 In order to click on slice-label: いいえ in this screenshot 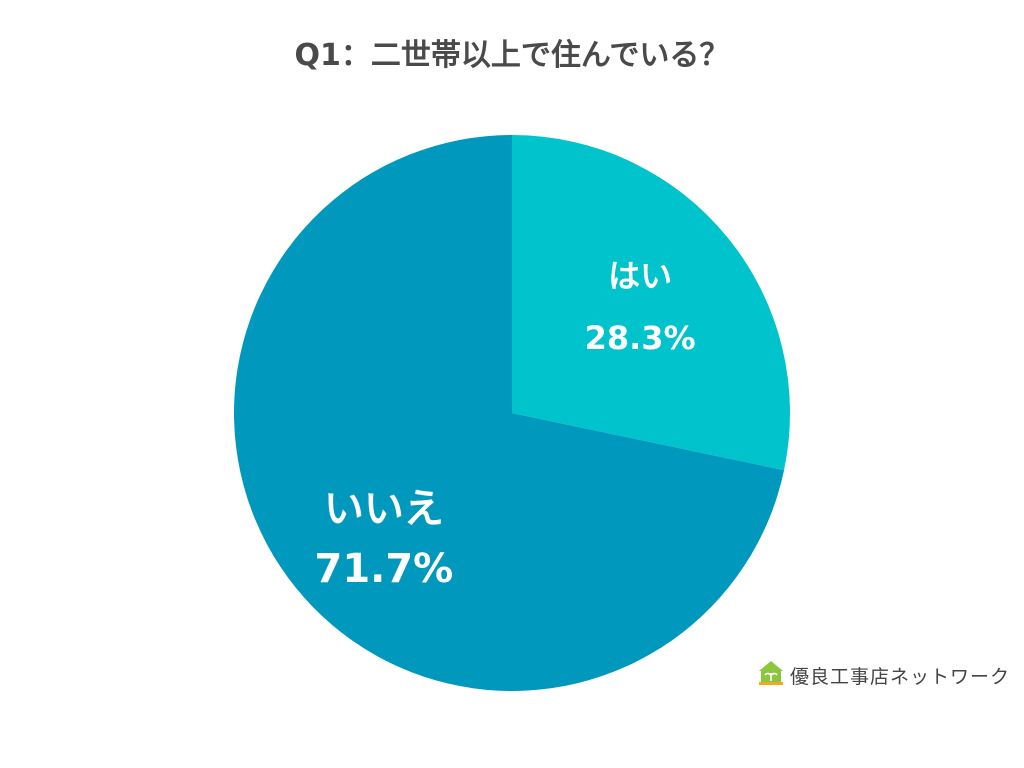, I will do `click(384, 509)`.